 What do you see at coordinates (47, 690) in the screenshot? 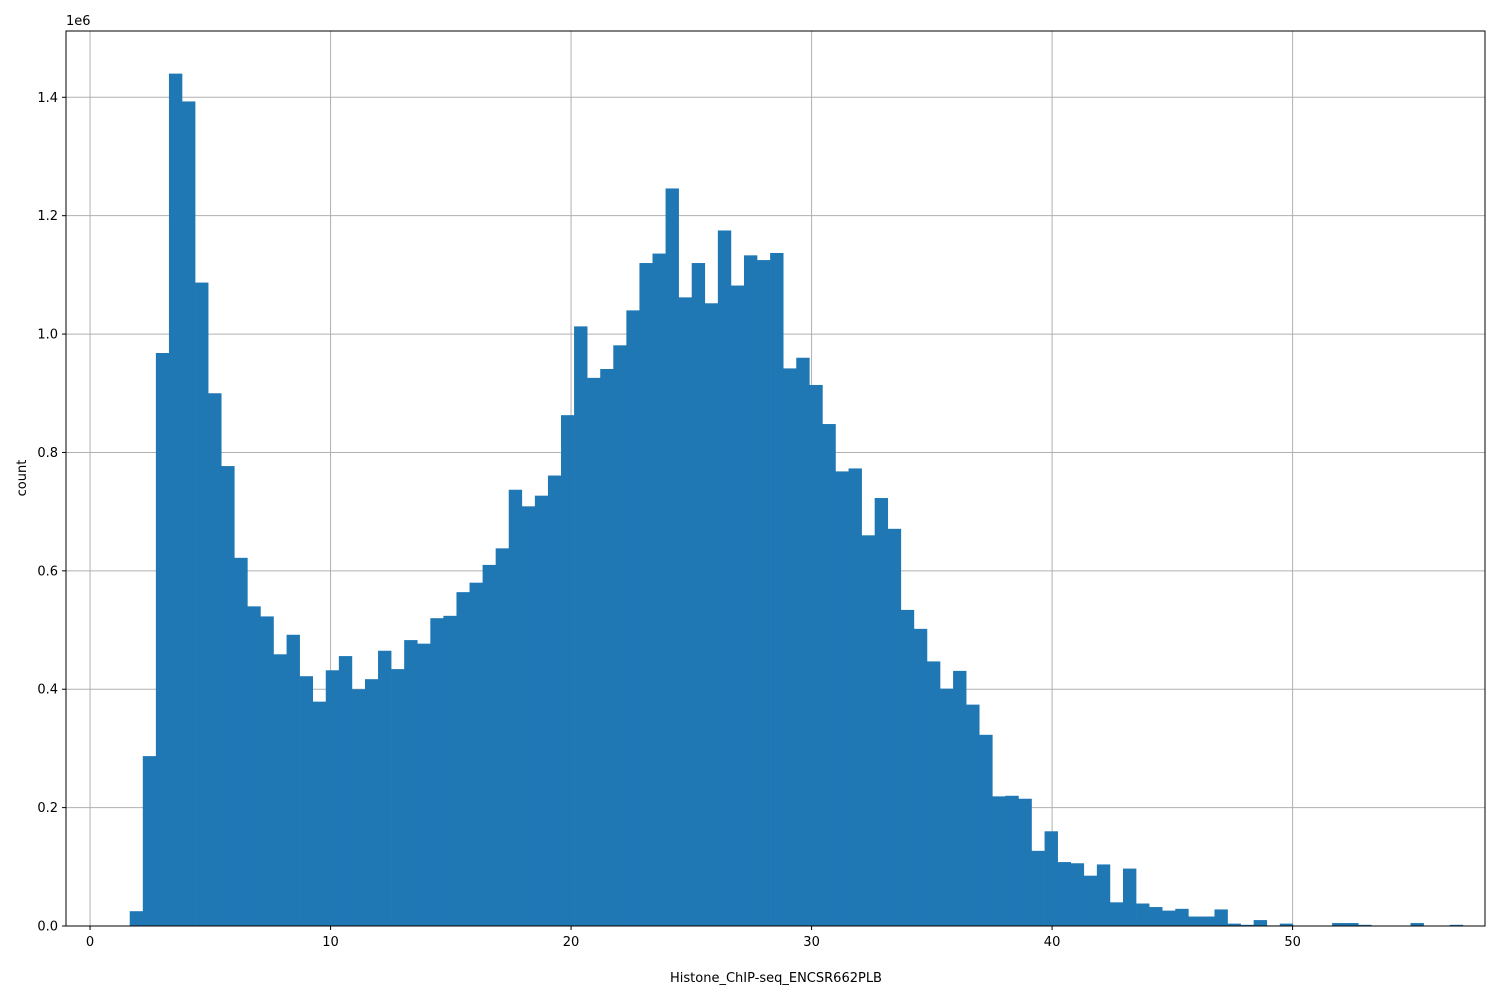
I see `y-tick-label: 0.4` at bounding box center [47, 690].